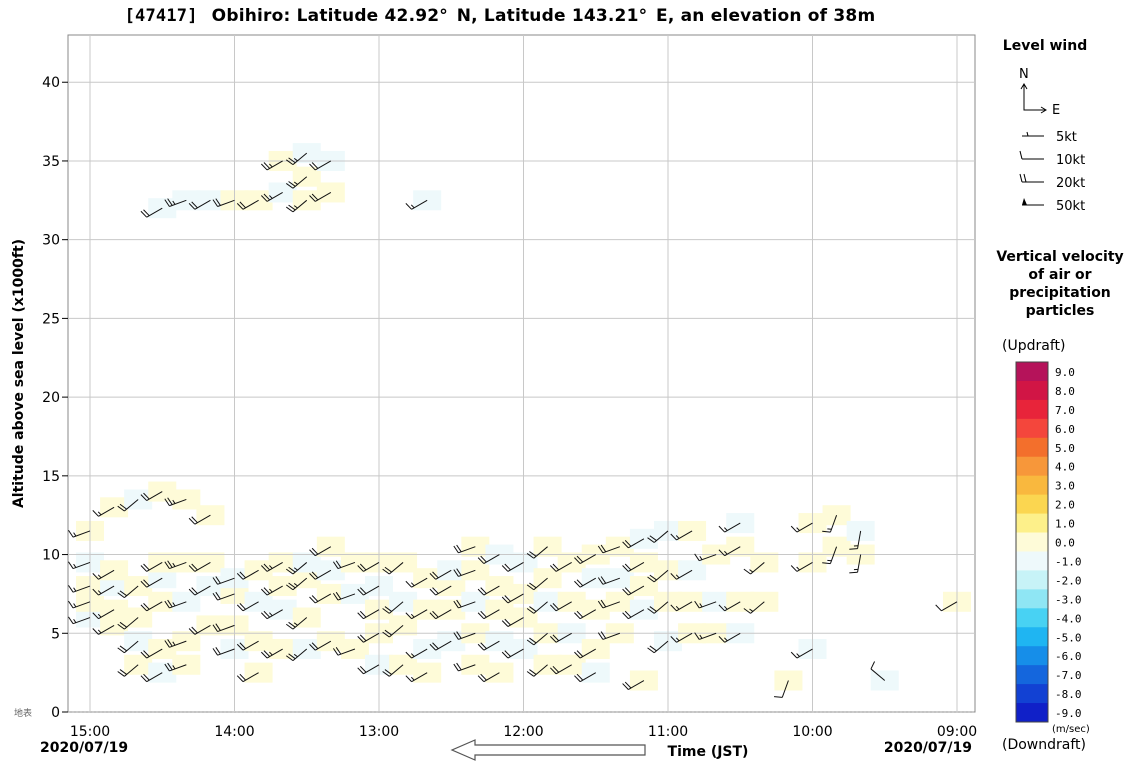 The width and height of the screenshot is (1129, 762). Describe the element at coordinates (1065, 410) in the screenshot. I see `colorbar-level-label: 7.0` at that location.